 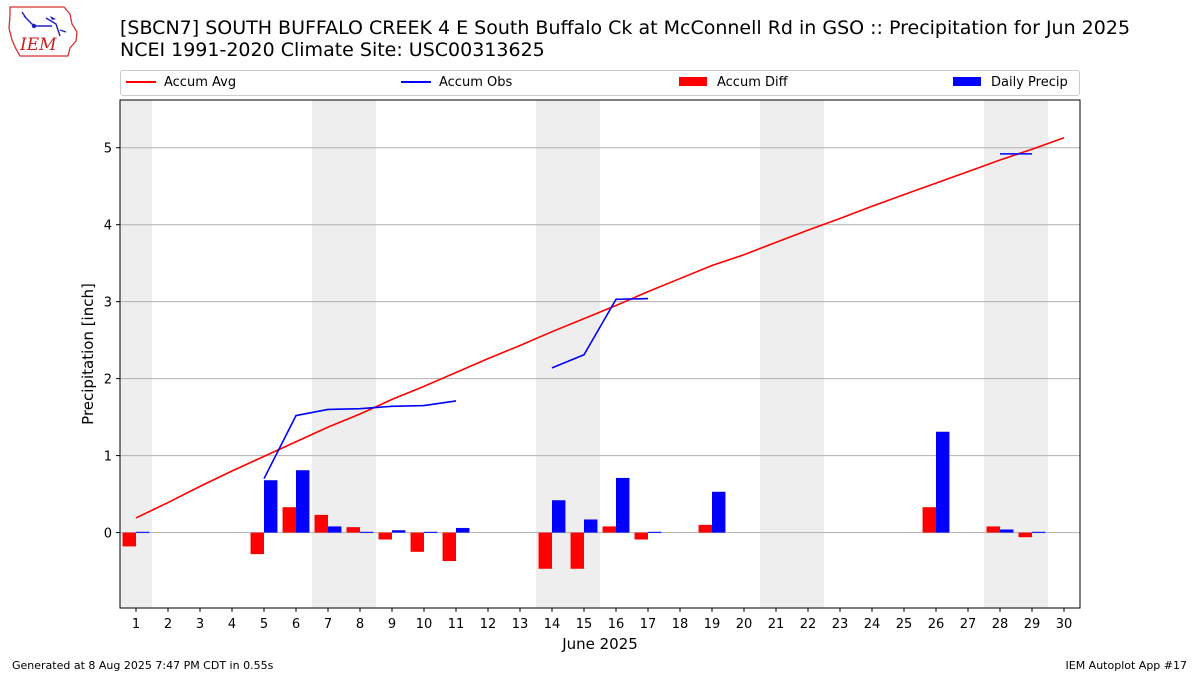 I want to click on legend-accum-avg-swatch, so click(x=141, y=81).